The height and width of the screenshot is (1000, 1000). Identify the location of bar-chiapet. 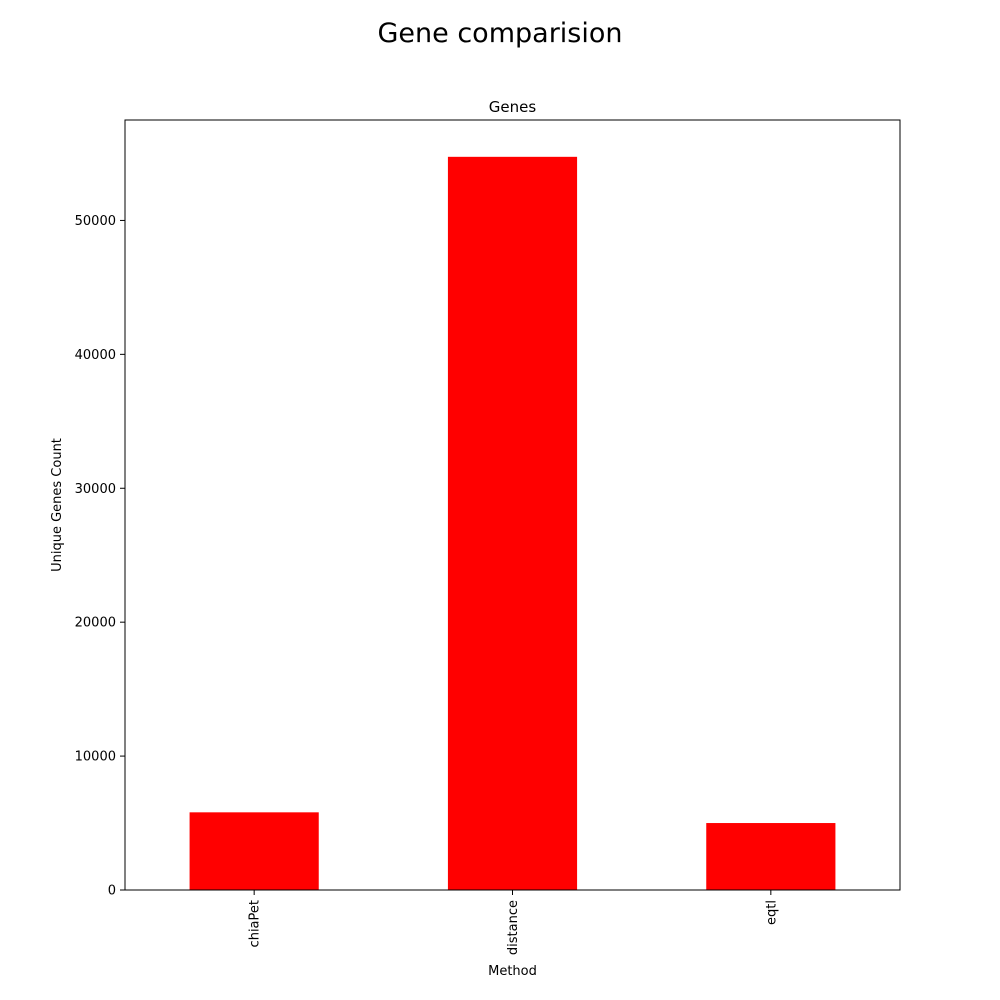
(254, 851).